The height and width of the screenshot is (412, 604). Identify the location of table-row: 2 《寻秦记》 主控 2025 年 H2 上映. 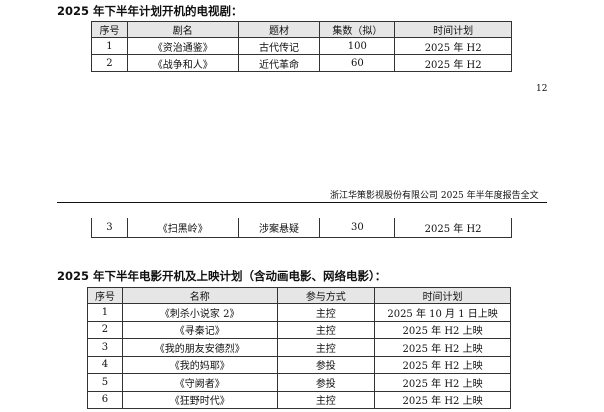
(299, 329).